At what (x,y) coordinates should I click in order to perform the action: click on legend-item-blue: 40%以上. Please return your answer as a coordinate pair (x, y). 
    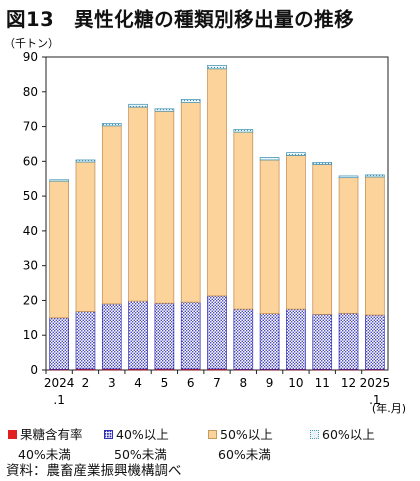
    Looking at the image, I should click on (156, 434).